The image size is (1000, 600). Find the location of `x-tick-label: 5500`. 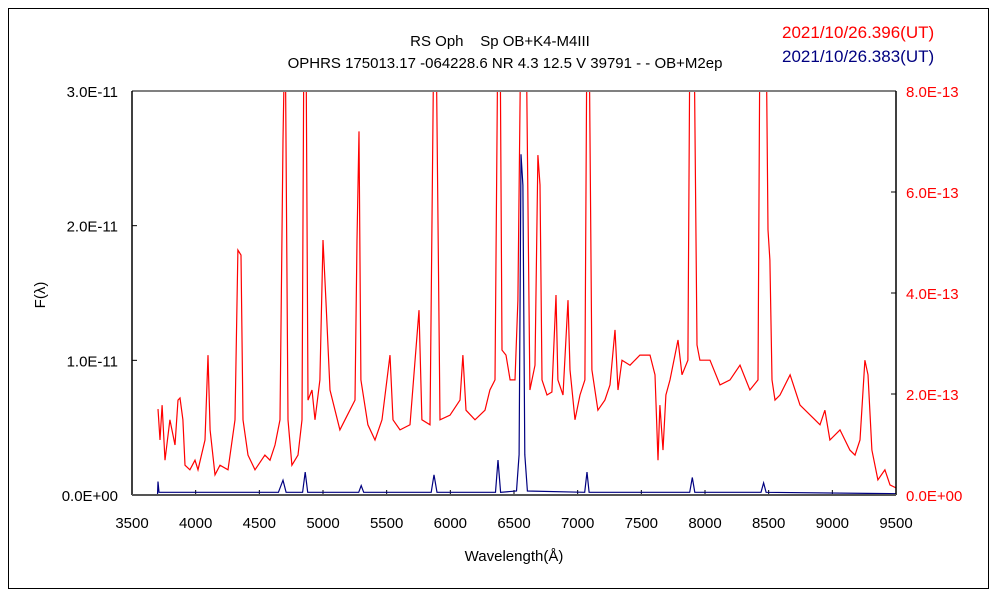

x-tick-label: 5500 is located at coordinates (386, 523).